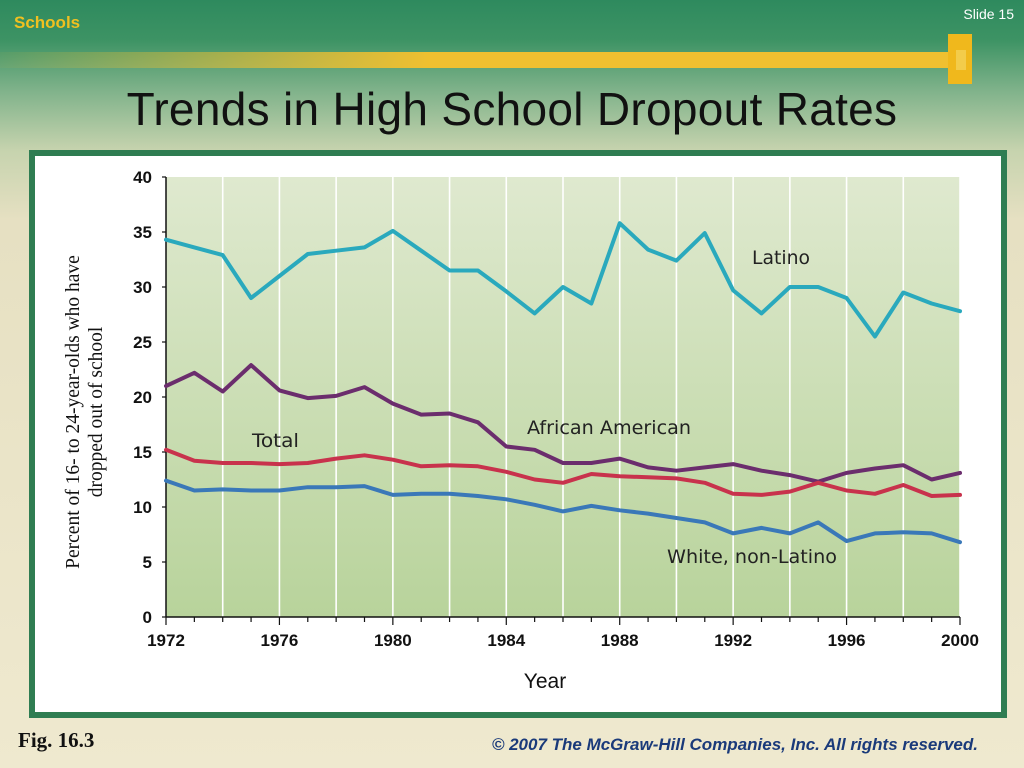 Image resolution: width=1024 pixels, height=768 pixels. What do you see at coordinates (280, 640) in the screenshot?
I see `x-tick-label: 1976` at bounding box center [280, 640].